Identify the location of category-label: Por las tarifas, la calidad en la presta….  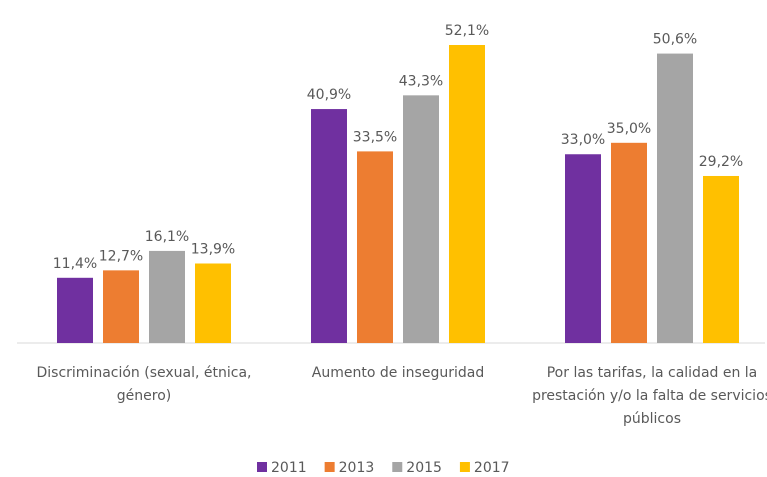
(649, 396).